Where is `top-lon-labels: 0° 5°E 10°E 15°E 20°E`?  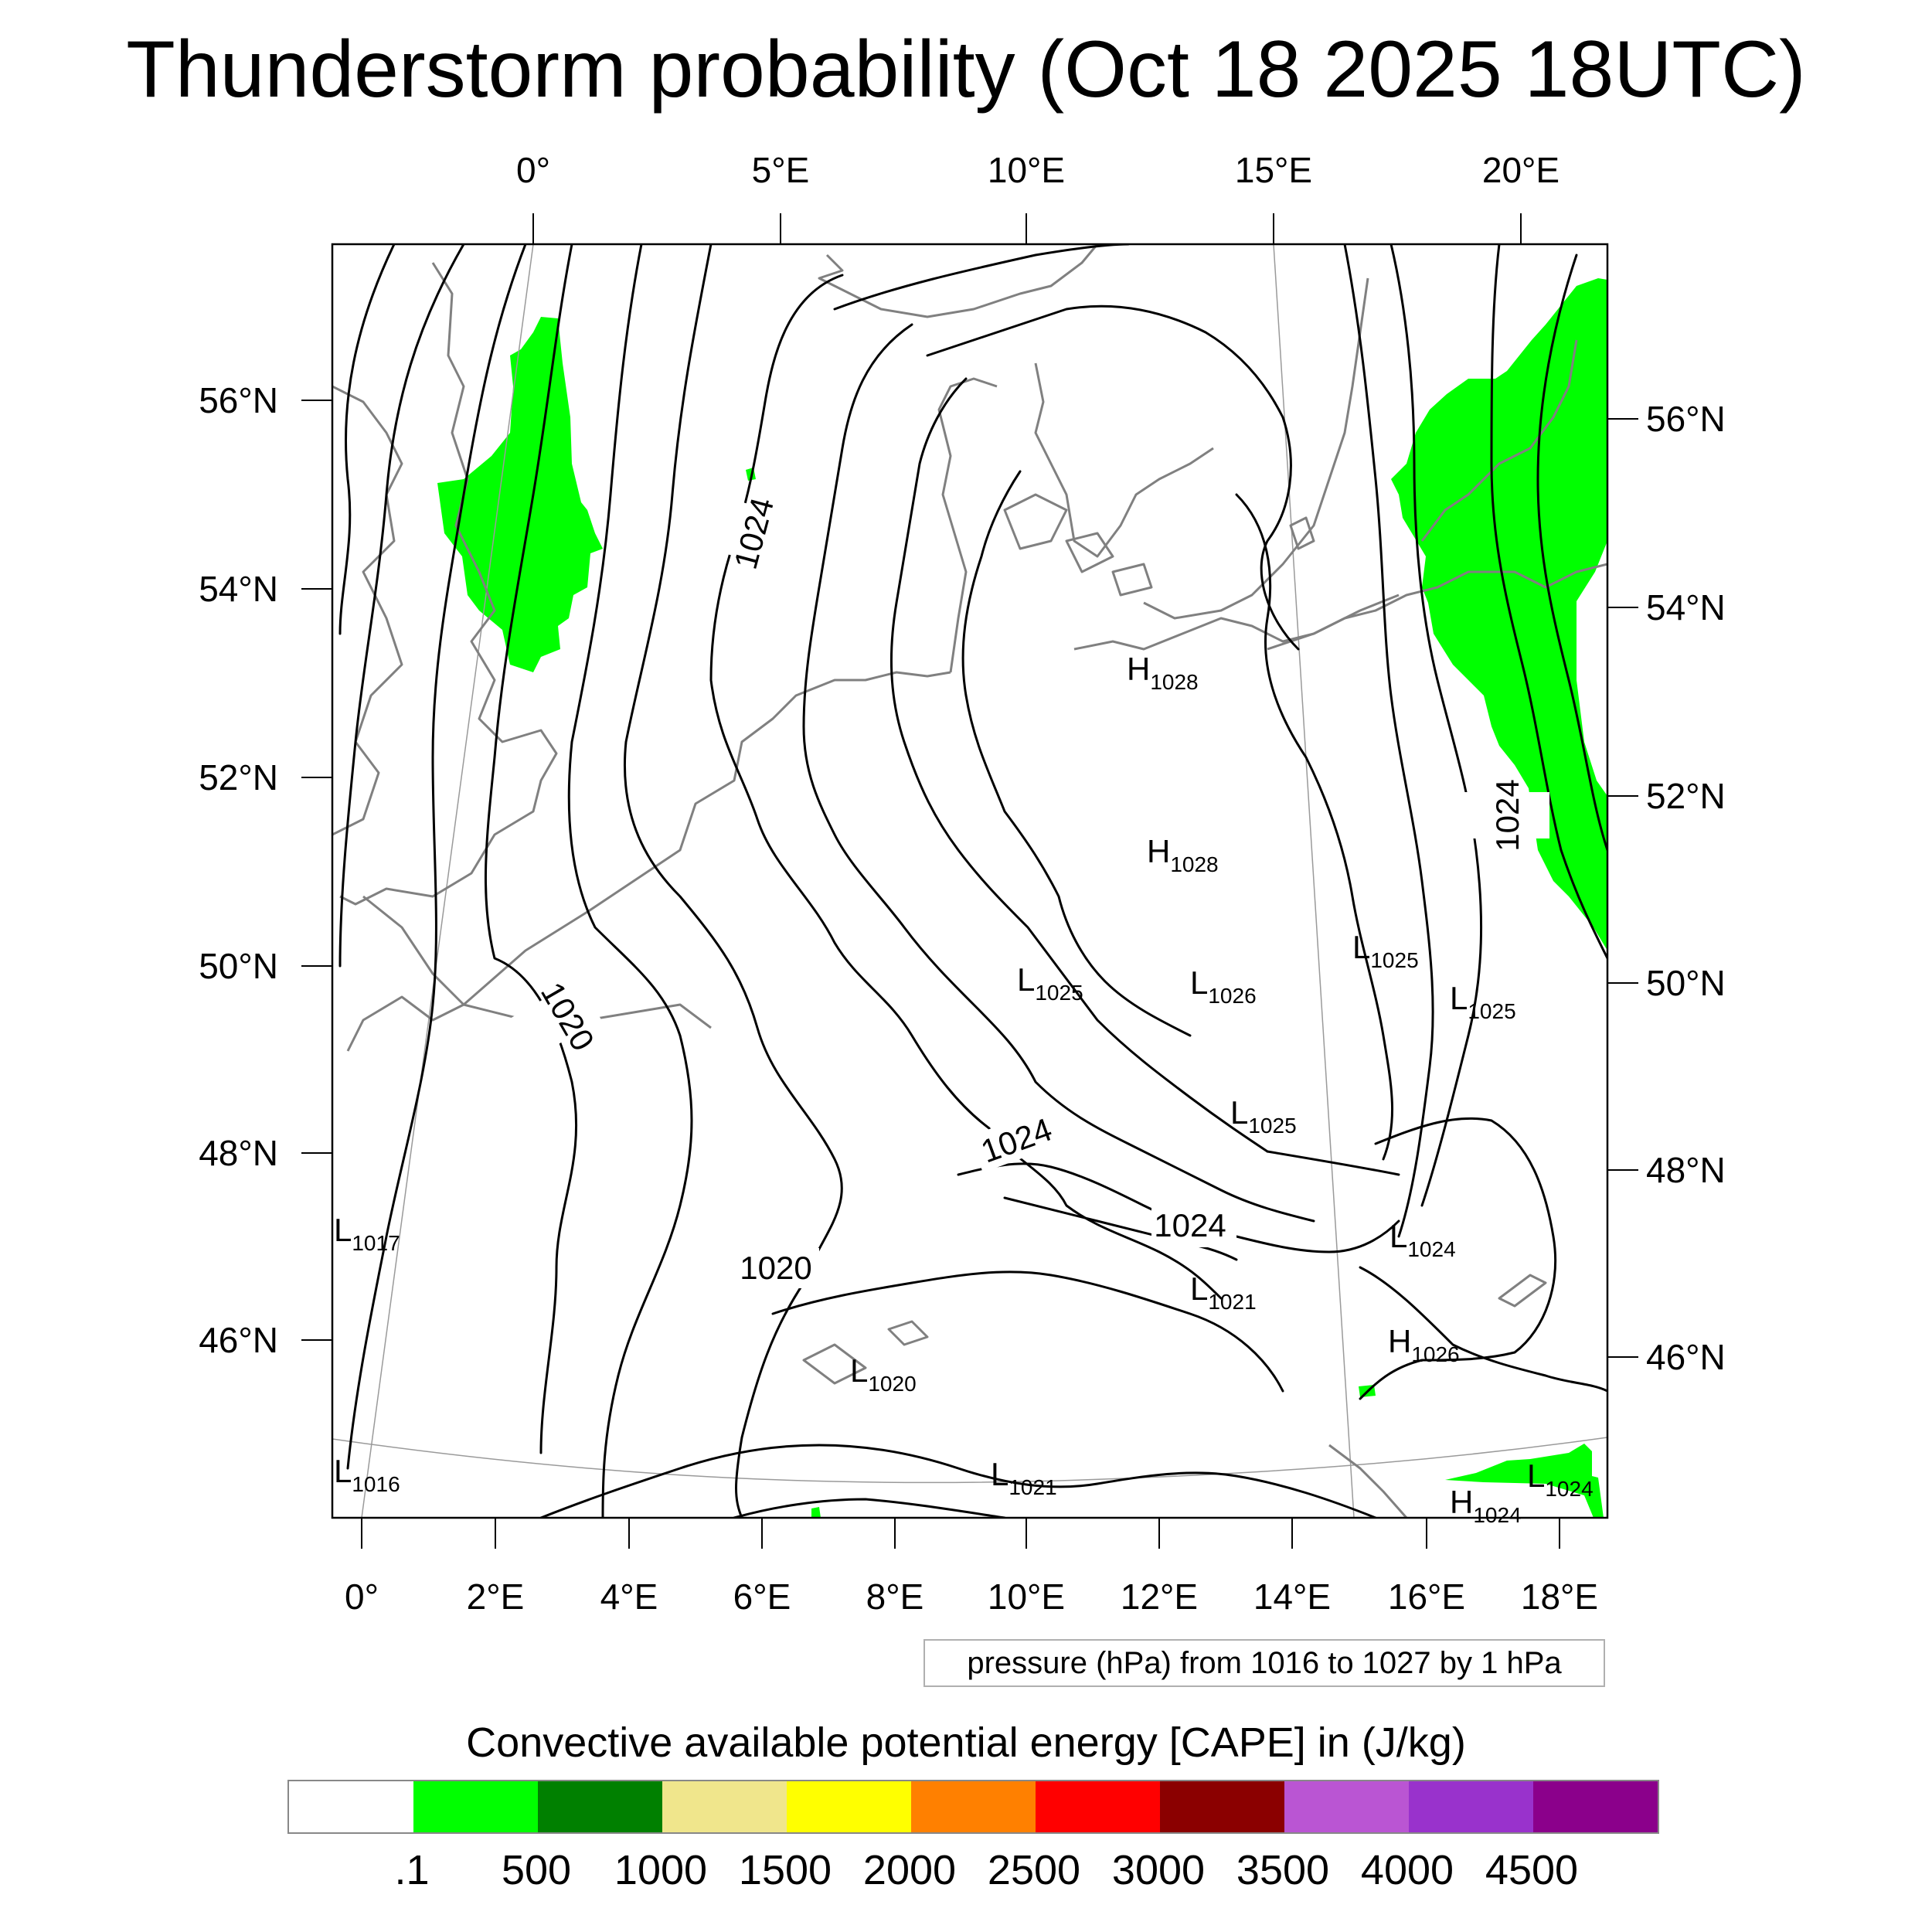
top-lon-labels: 0° 5°E 10°E 15°E 20°E is located at coordinates (1038, 170).